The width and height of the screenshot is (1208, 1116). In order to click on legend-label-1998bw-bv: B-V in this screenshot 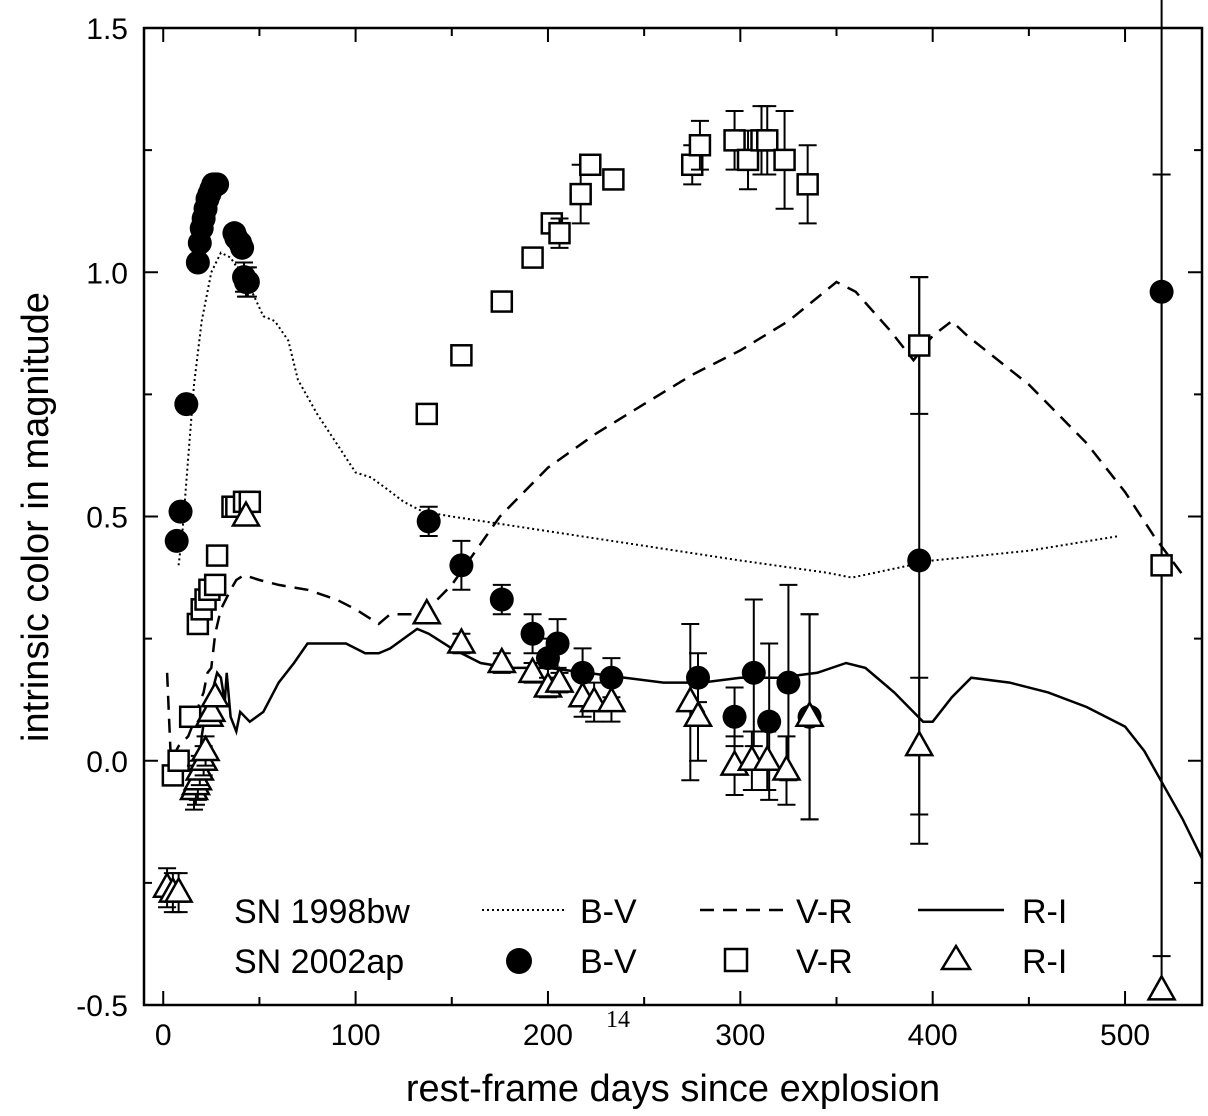, I will do `click(608, 912)`.